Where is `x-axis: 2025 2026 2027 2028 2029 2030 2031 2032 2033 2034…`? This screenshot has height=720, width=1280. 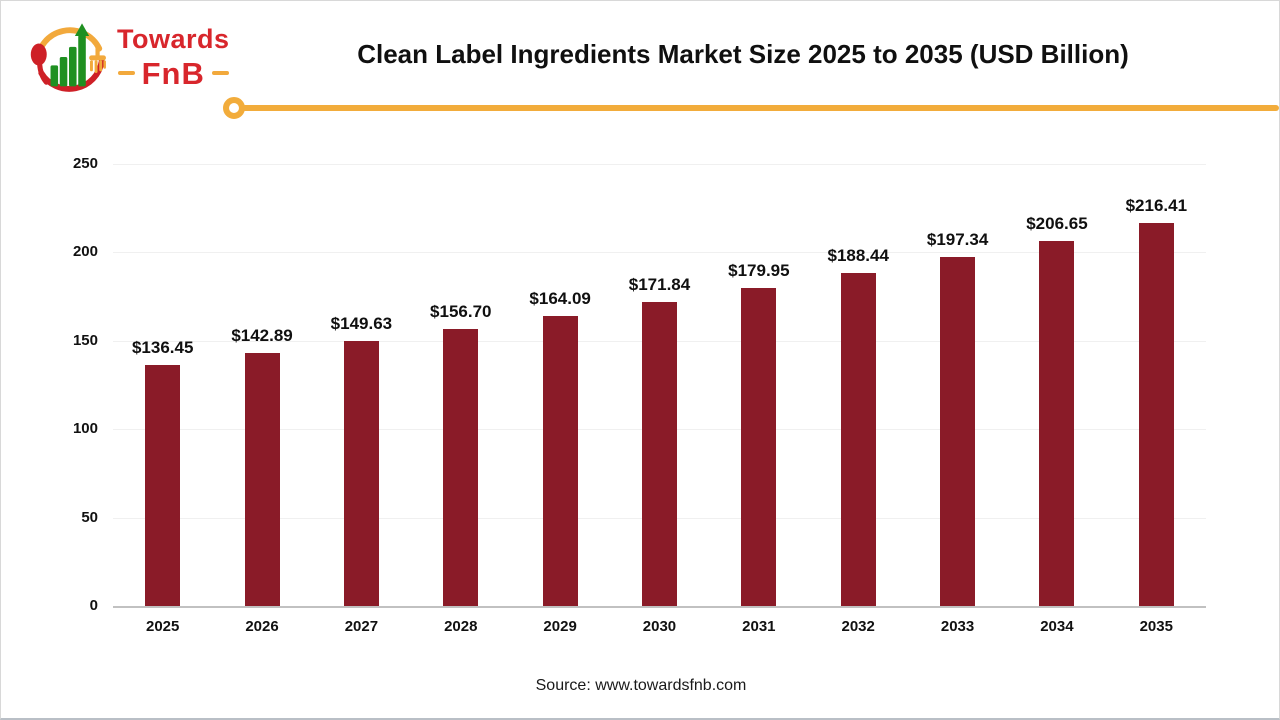 x-axis: 2025 2026 2027 2028 2029 2030 2031 2032 2033 2034… is located at coordinates (659, 626).